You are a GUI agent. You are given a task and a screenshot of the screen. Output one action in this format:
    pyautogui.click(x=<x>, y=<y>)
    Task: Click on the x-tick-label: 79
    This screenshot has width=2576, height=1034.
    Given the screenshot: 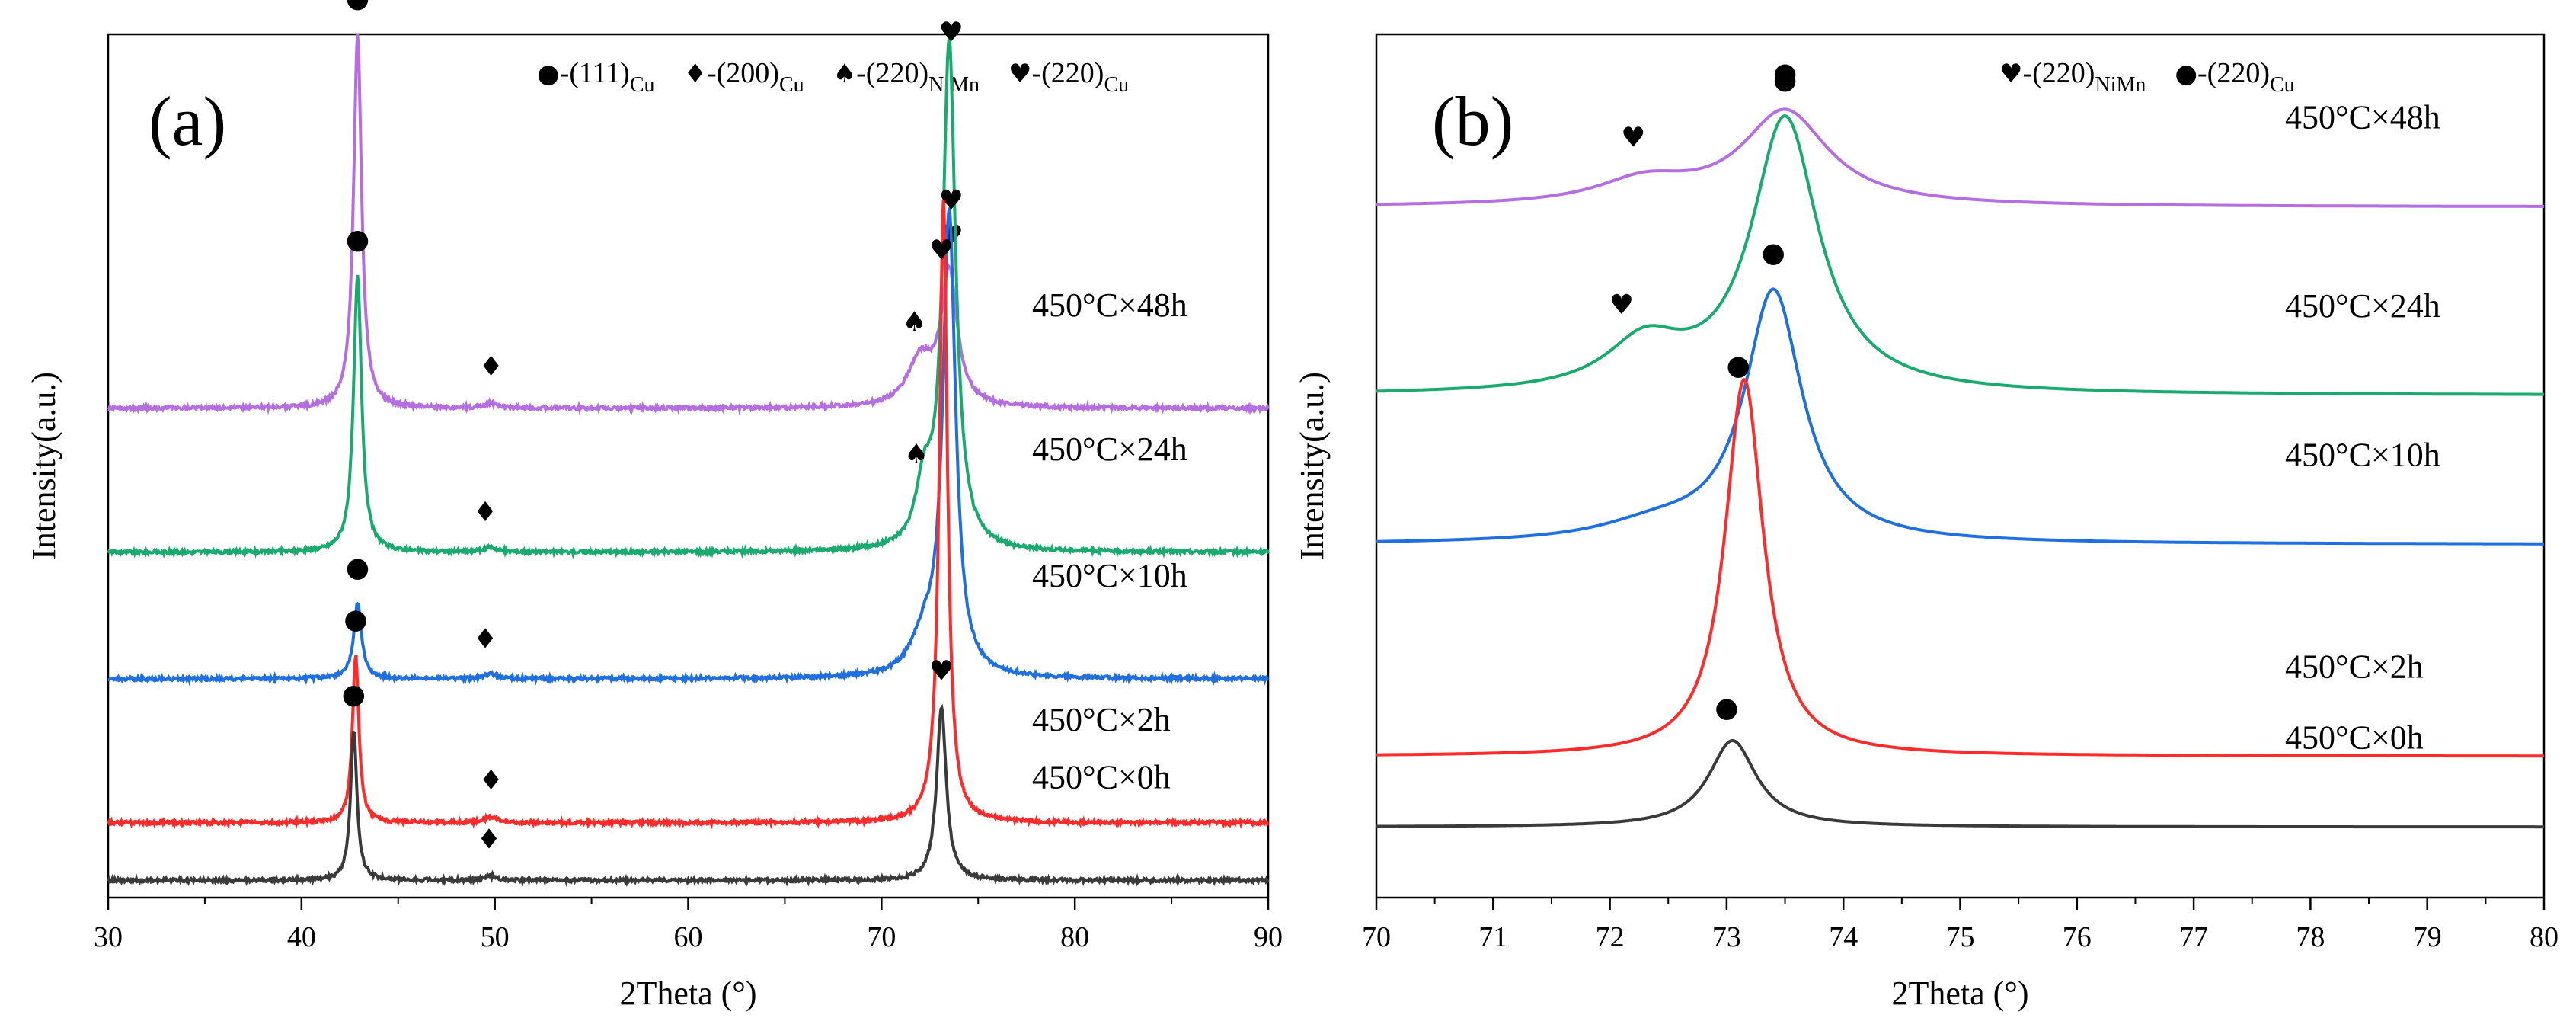 What is the action you would take?
    pyautogui.click(x=2428, y=937)
    